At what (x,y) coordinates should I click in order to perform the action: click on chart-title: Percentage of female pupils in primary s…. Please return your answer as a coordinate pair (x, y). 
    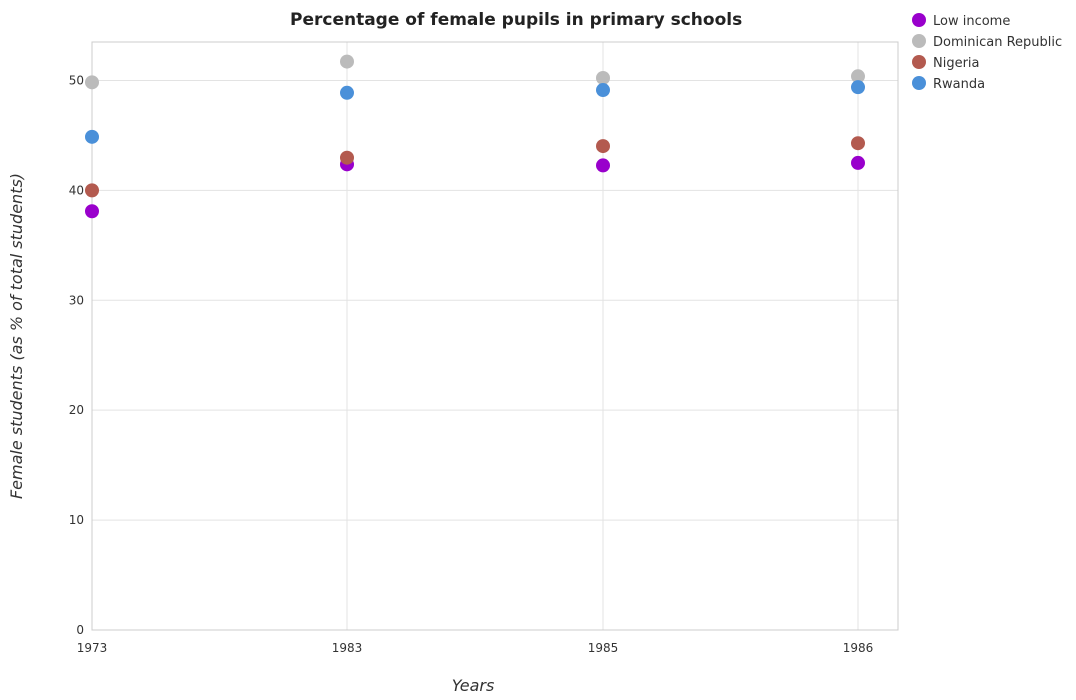
    Looking at the image, I should click on (516, 20).